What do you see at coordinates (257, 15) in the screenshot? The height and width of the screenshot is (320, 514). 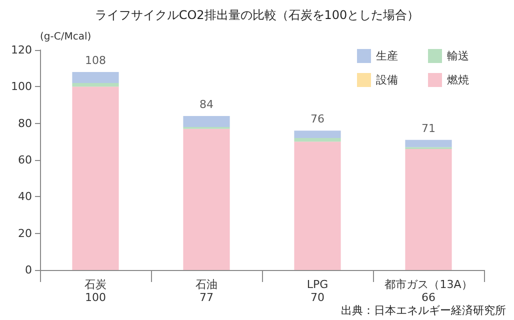 I see `chart-title: ライフサイクルCO2排出量の比較（石炭を100とした場合）` at bounding box center [257, 15].